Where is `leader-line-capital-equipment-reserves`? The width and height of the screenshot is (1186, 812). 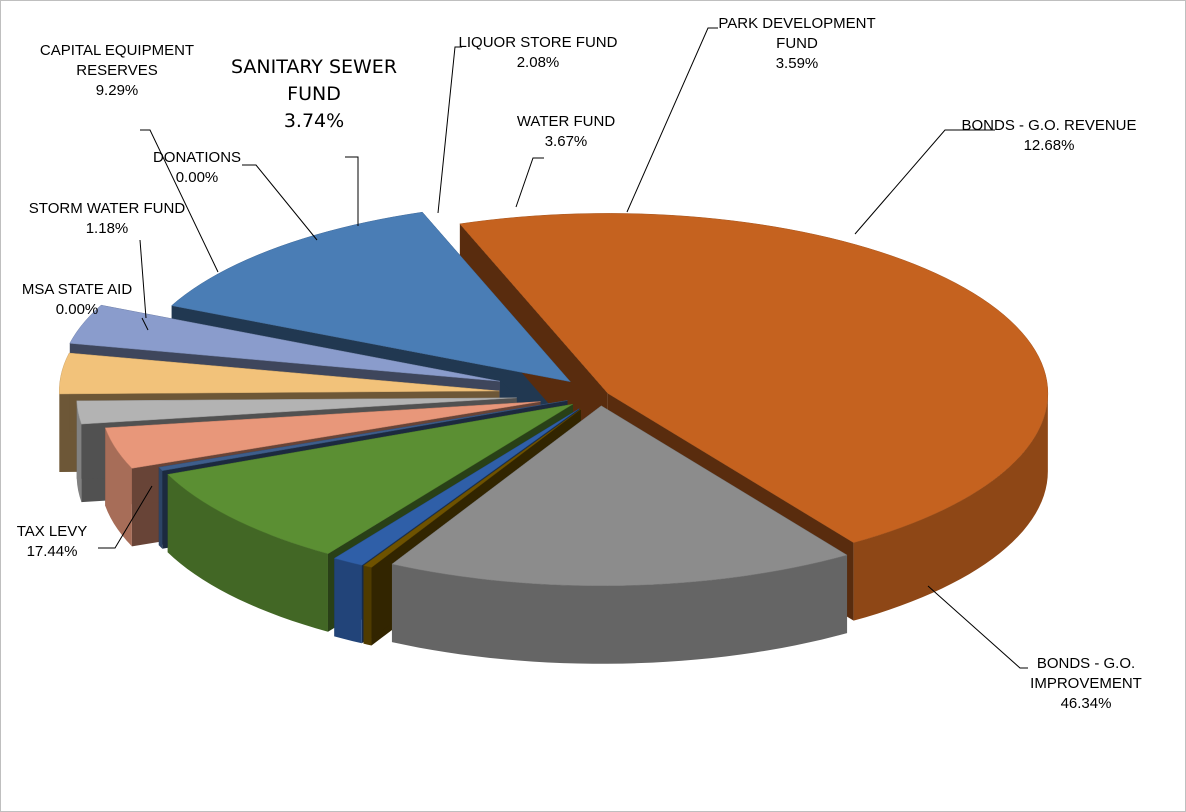
leader-line-capital-equipment-reserves is located at coordinates (179, 201).